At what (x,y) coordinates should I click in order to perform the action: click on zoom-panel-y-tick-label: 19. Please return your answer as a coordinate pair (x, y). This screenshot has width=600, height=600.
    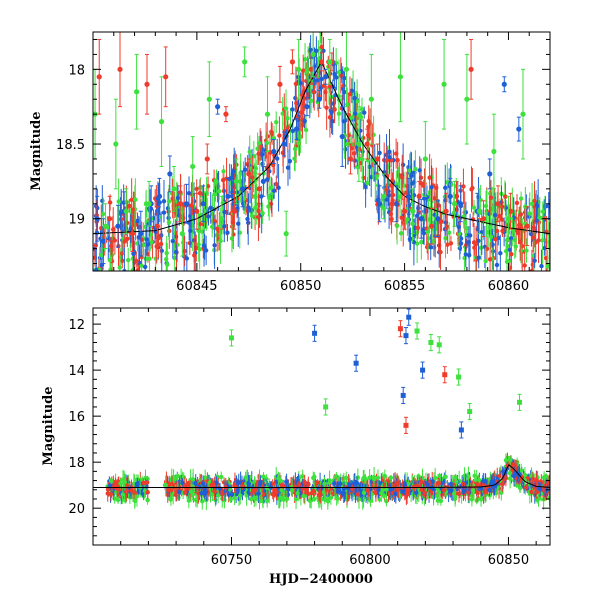
    Looking at the image, I should click on (76, 220).